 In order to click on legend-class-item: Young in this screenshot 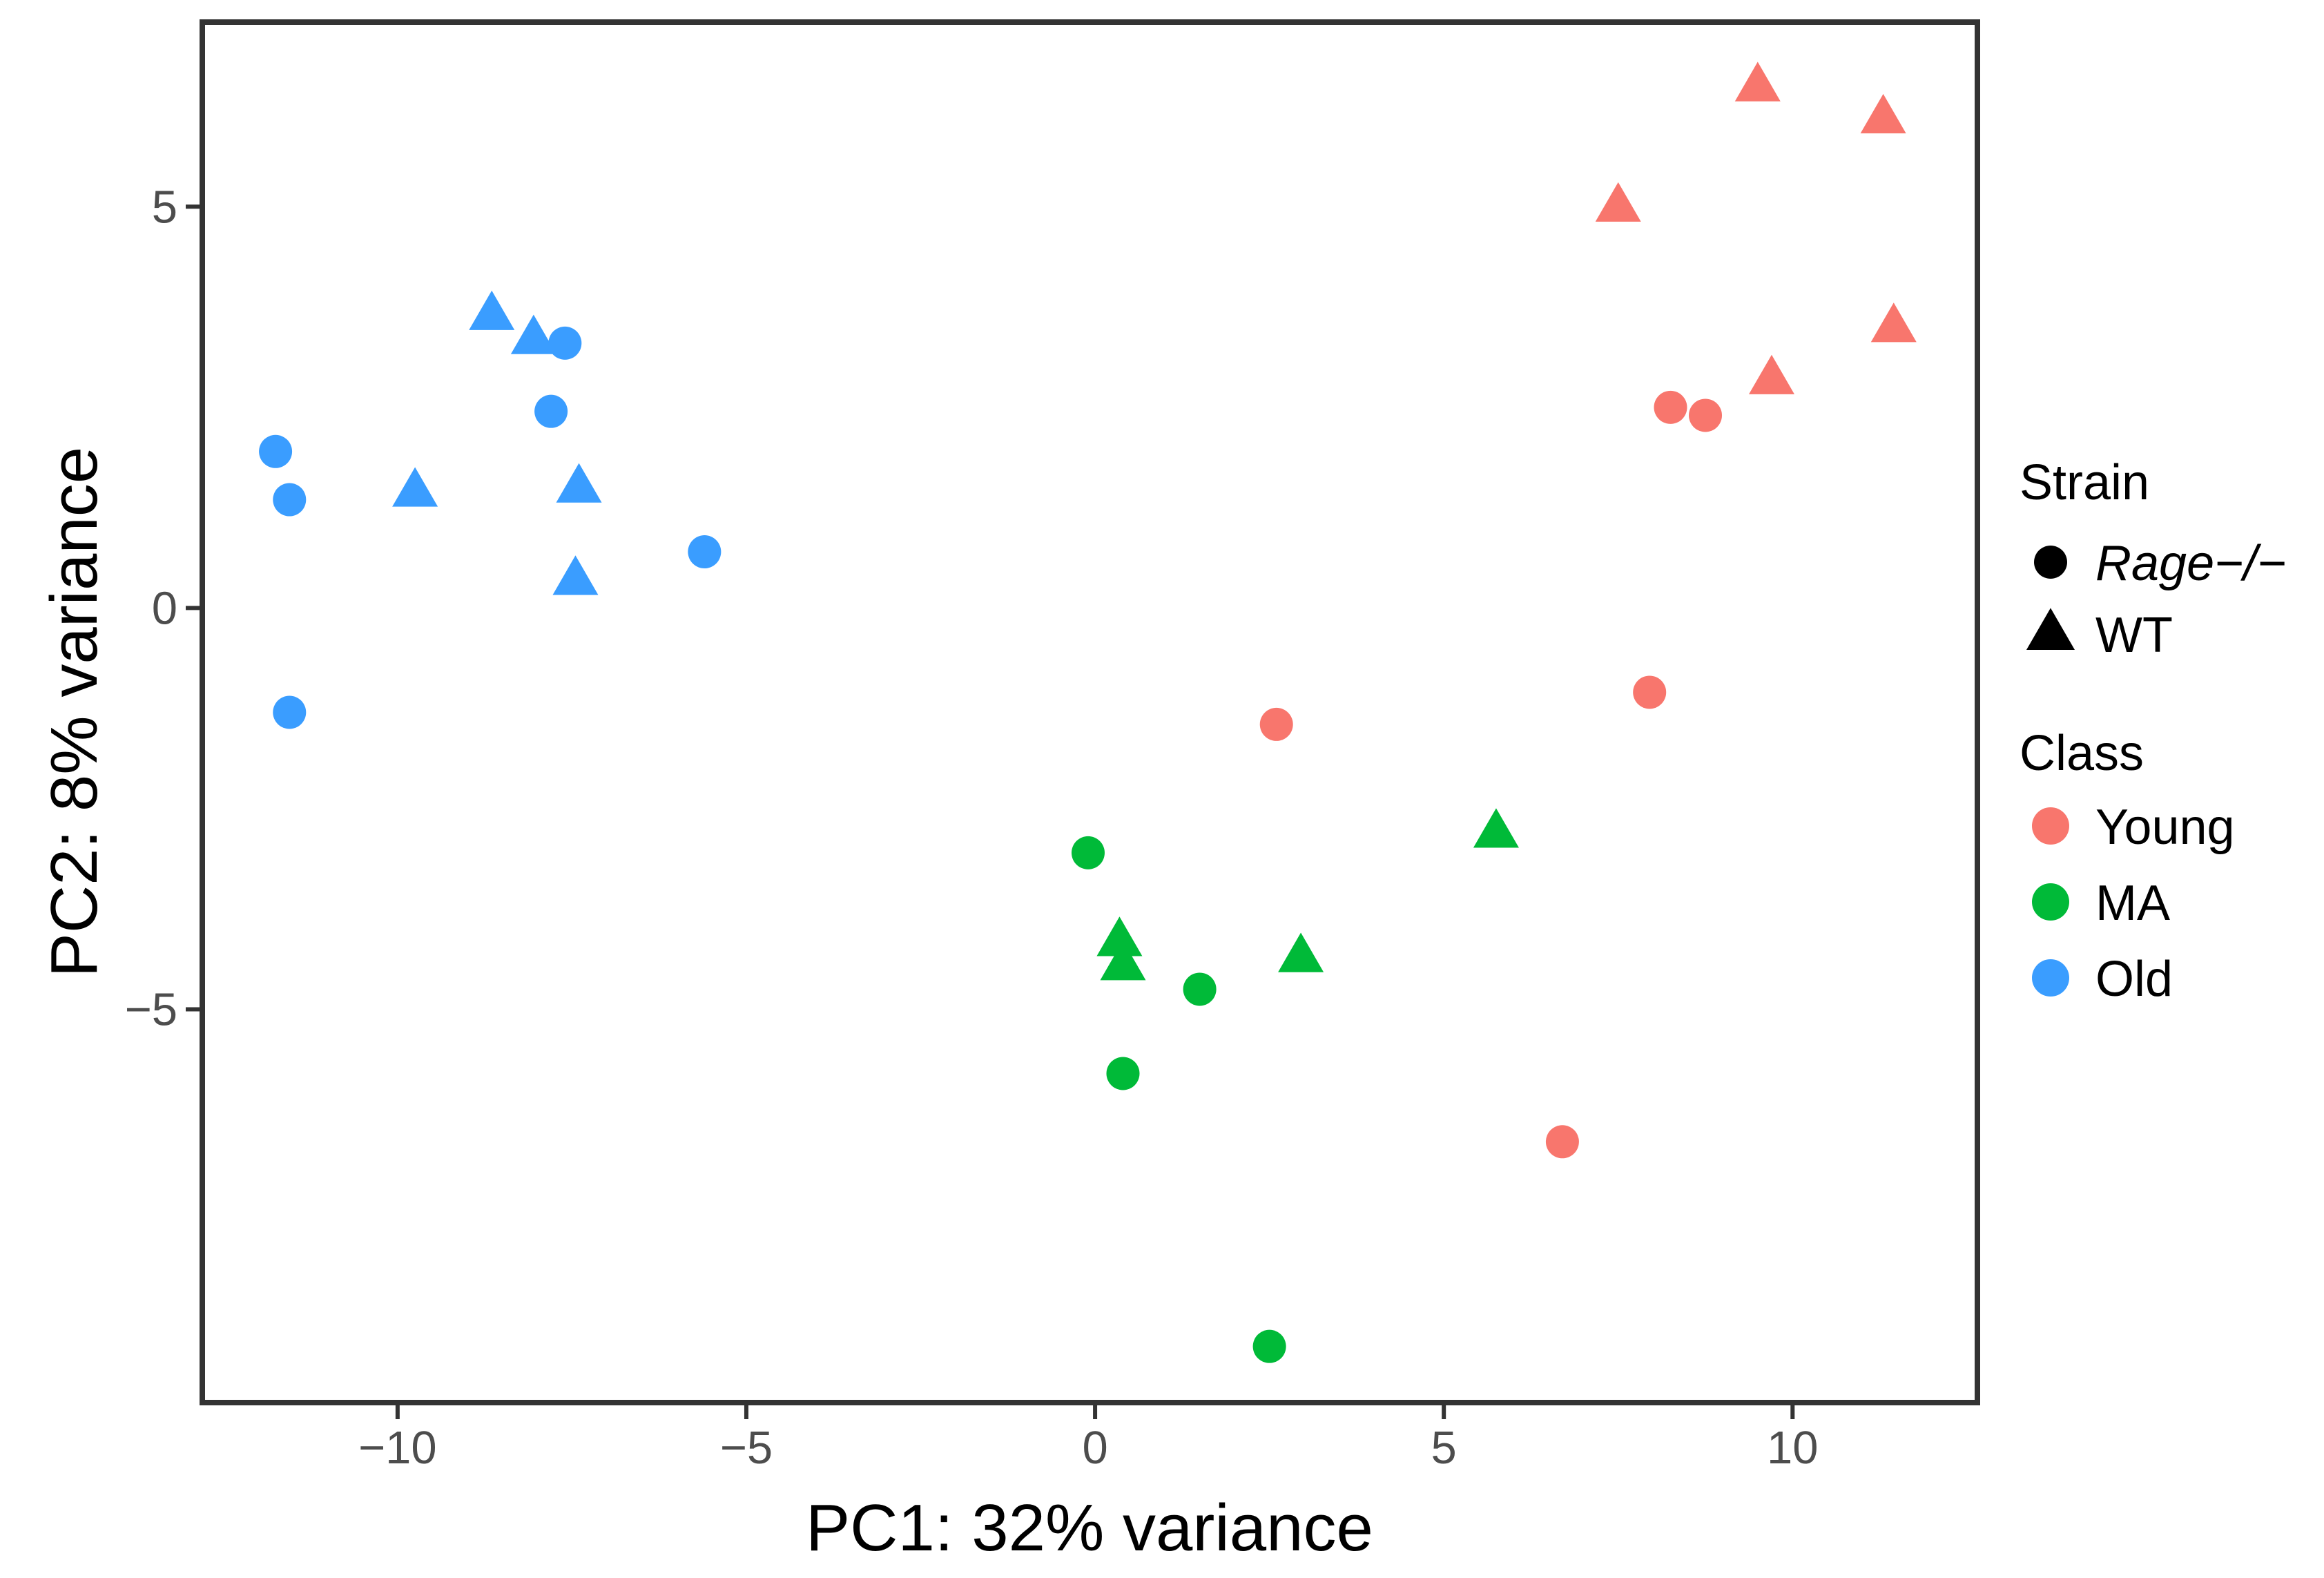, I will do `click(2133, 827)`.